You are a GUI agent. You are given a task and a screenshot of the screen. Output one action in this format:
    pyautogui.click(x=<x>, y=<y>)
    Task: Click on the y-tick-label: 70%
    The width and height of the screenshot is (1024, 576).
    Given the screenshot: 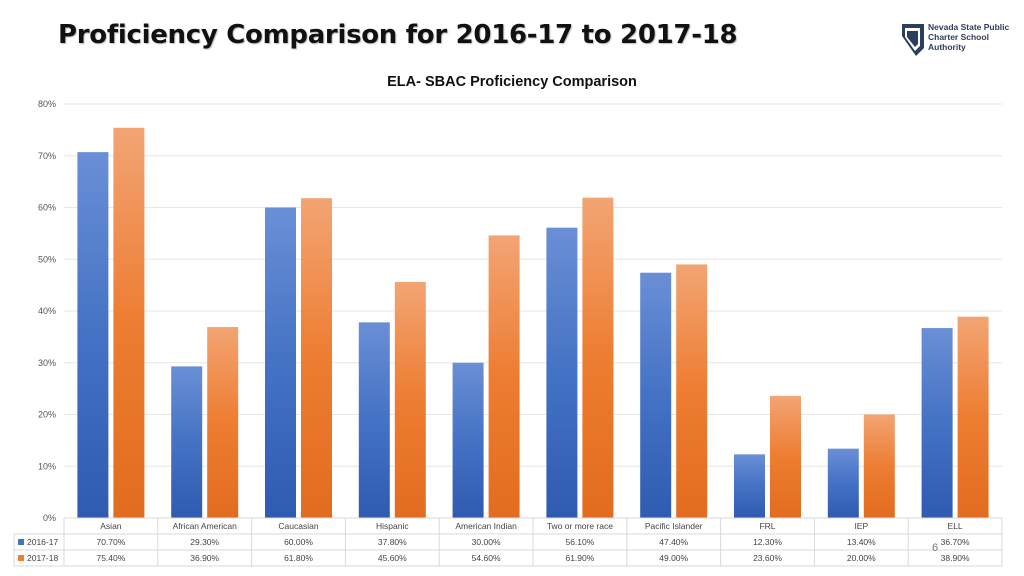 What is the action you would take?
    pyautogui.click(x=47, y=156)
    